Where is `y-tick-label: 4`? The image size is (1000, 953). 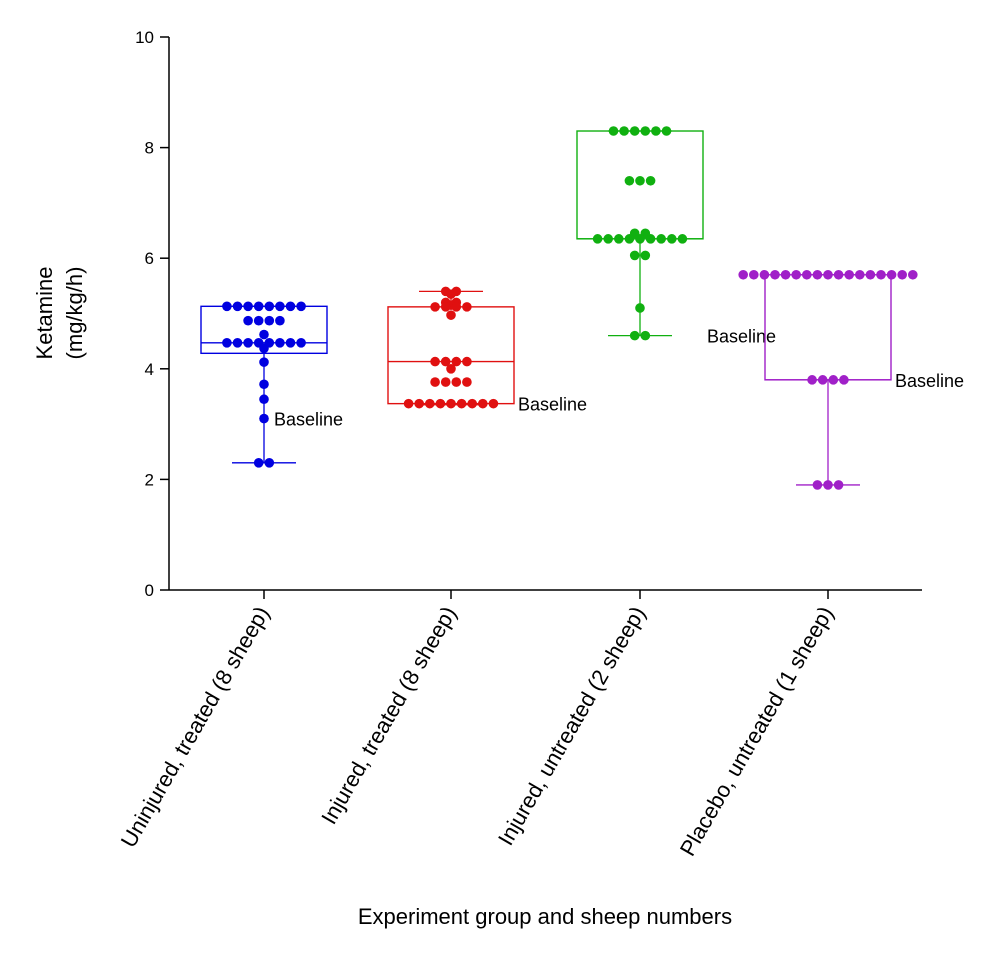
y-tick-label: 4 is located at coordinates (149, 369).